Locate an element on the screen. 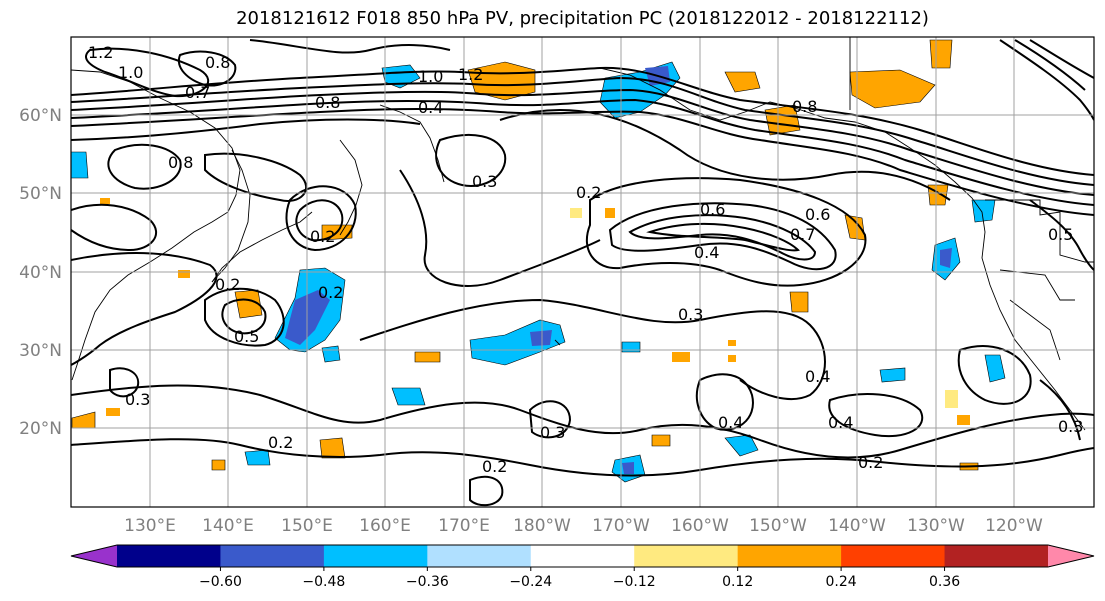  kamchatka-coast is located at coordinates (351, 187).